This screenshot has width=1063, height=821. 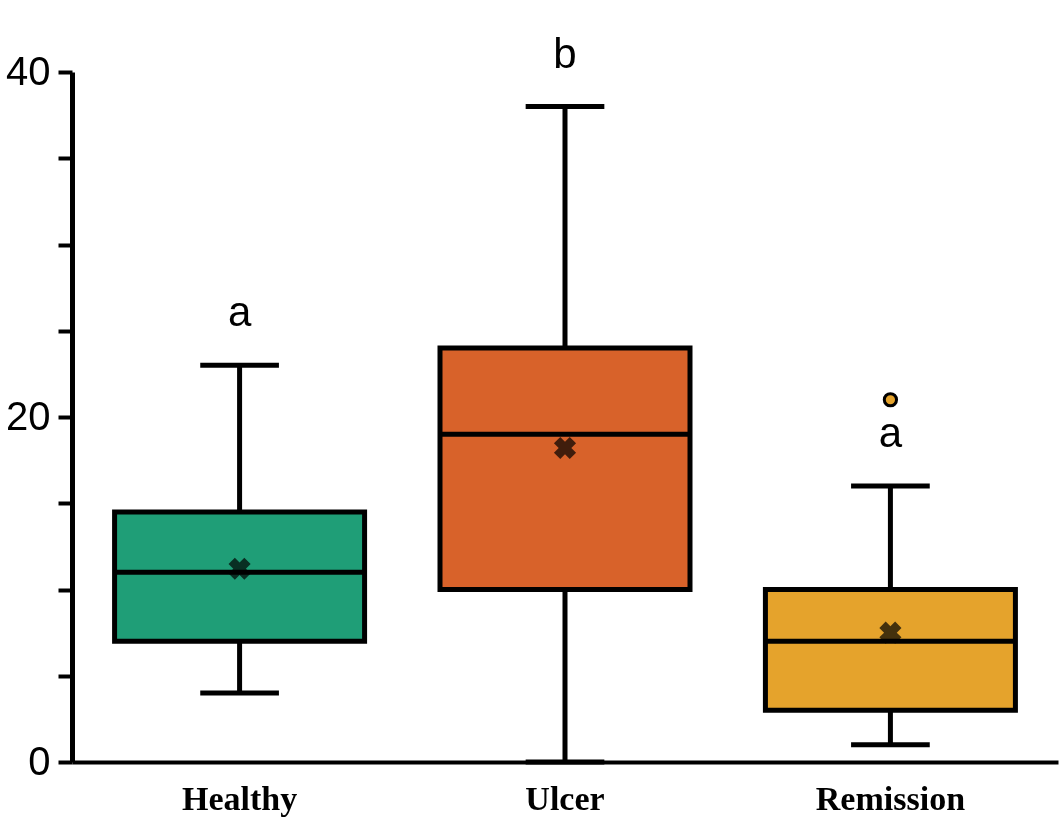 I want to click on x-tick-label: Ulcer, so click(x=565, y=798).